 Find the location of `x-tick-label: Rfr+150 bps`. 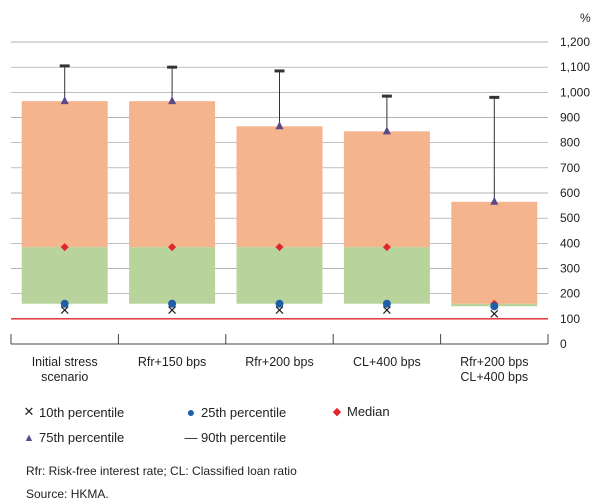

x-tick-label: Rfr+150 bps is located at coordinates (172, 362).